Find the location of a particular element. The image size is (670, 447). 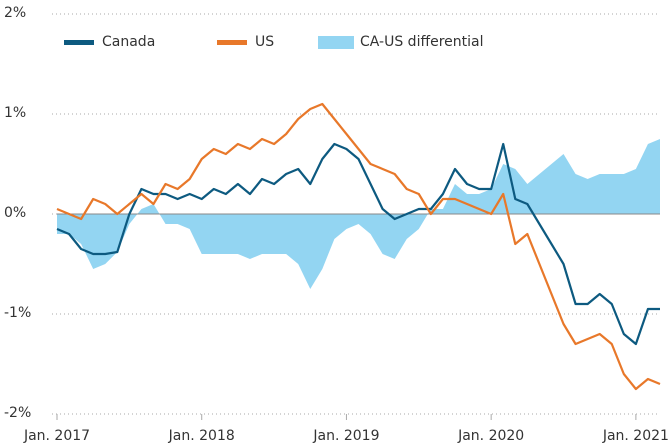

y-tick-label: 2% is located at coordinates (15, 13).